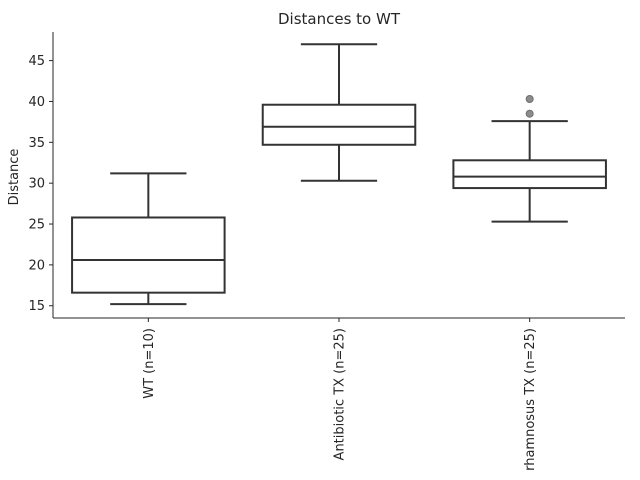 The image size is (640, 480). I want to click on chart-title: Distances to WT, so click(339, 19).